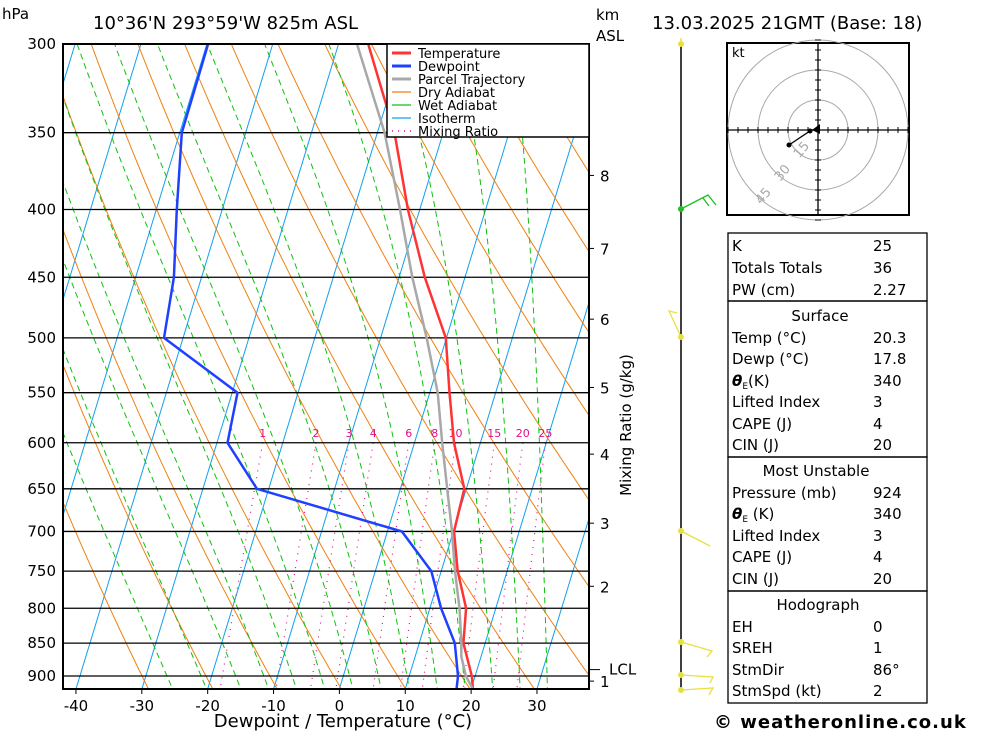  What do you see at coordinates (605, 524) in the screenshot?
I see `km-tick-label: 3` at bounding box center [605, 524].